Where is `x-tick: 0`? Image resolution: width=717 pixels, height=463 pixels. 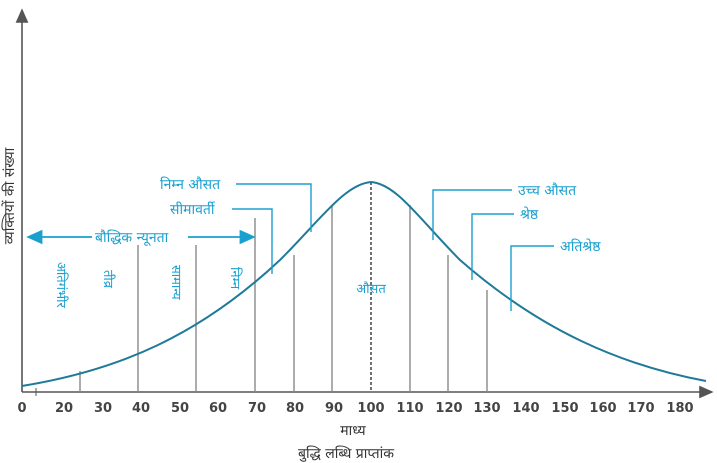
x-tick: 0 is located at coordinates (21, 408).